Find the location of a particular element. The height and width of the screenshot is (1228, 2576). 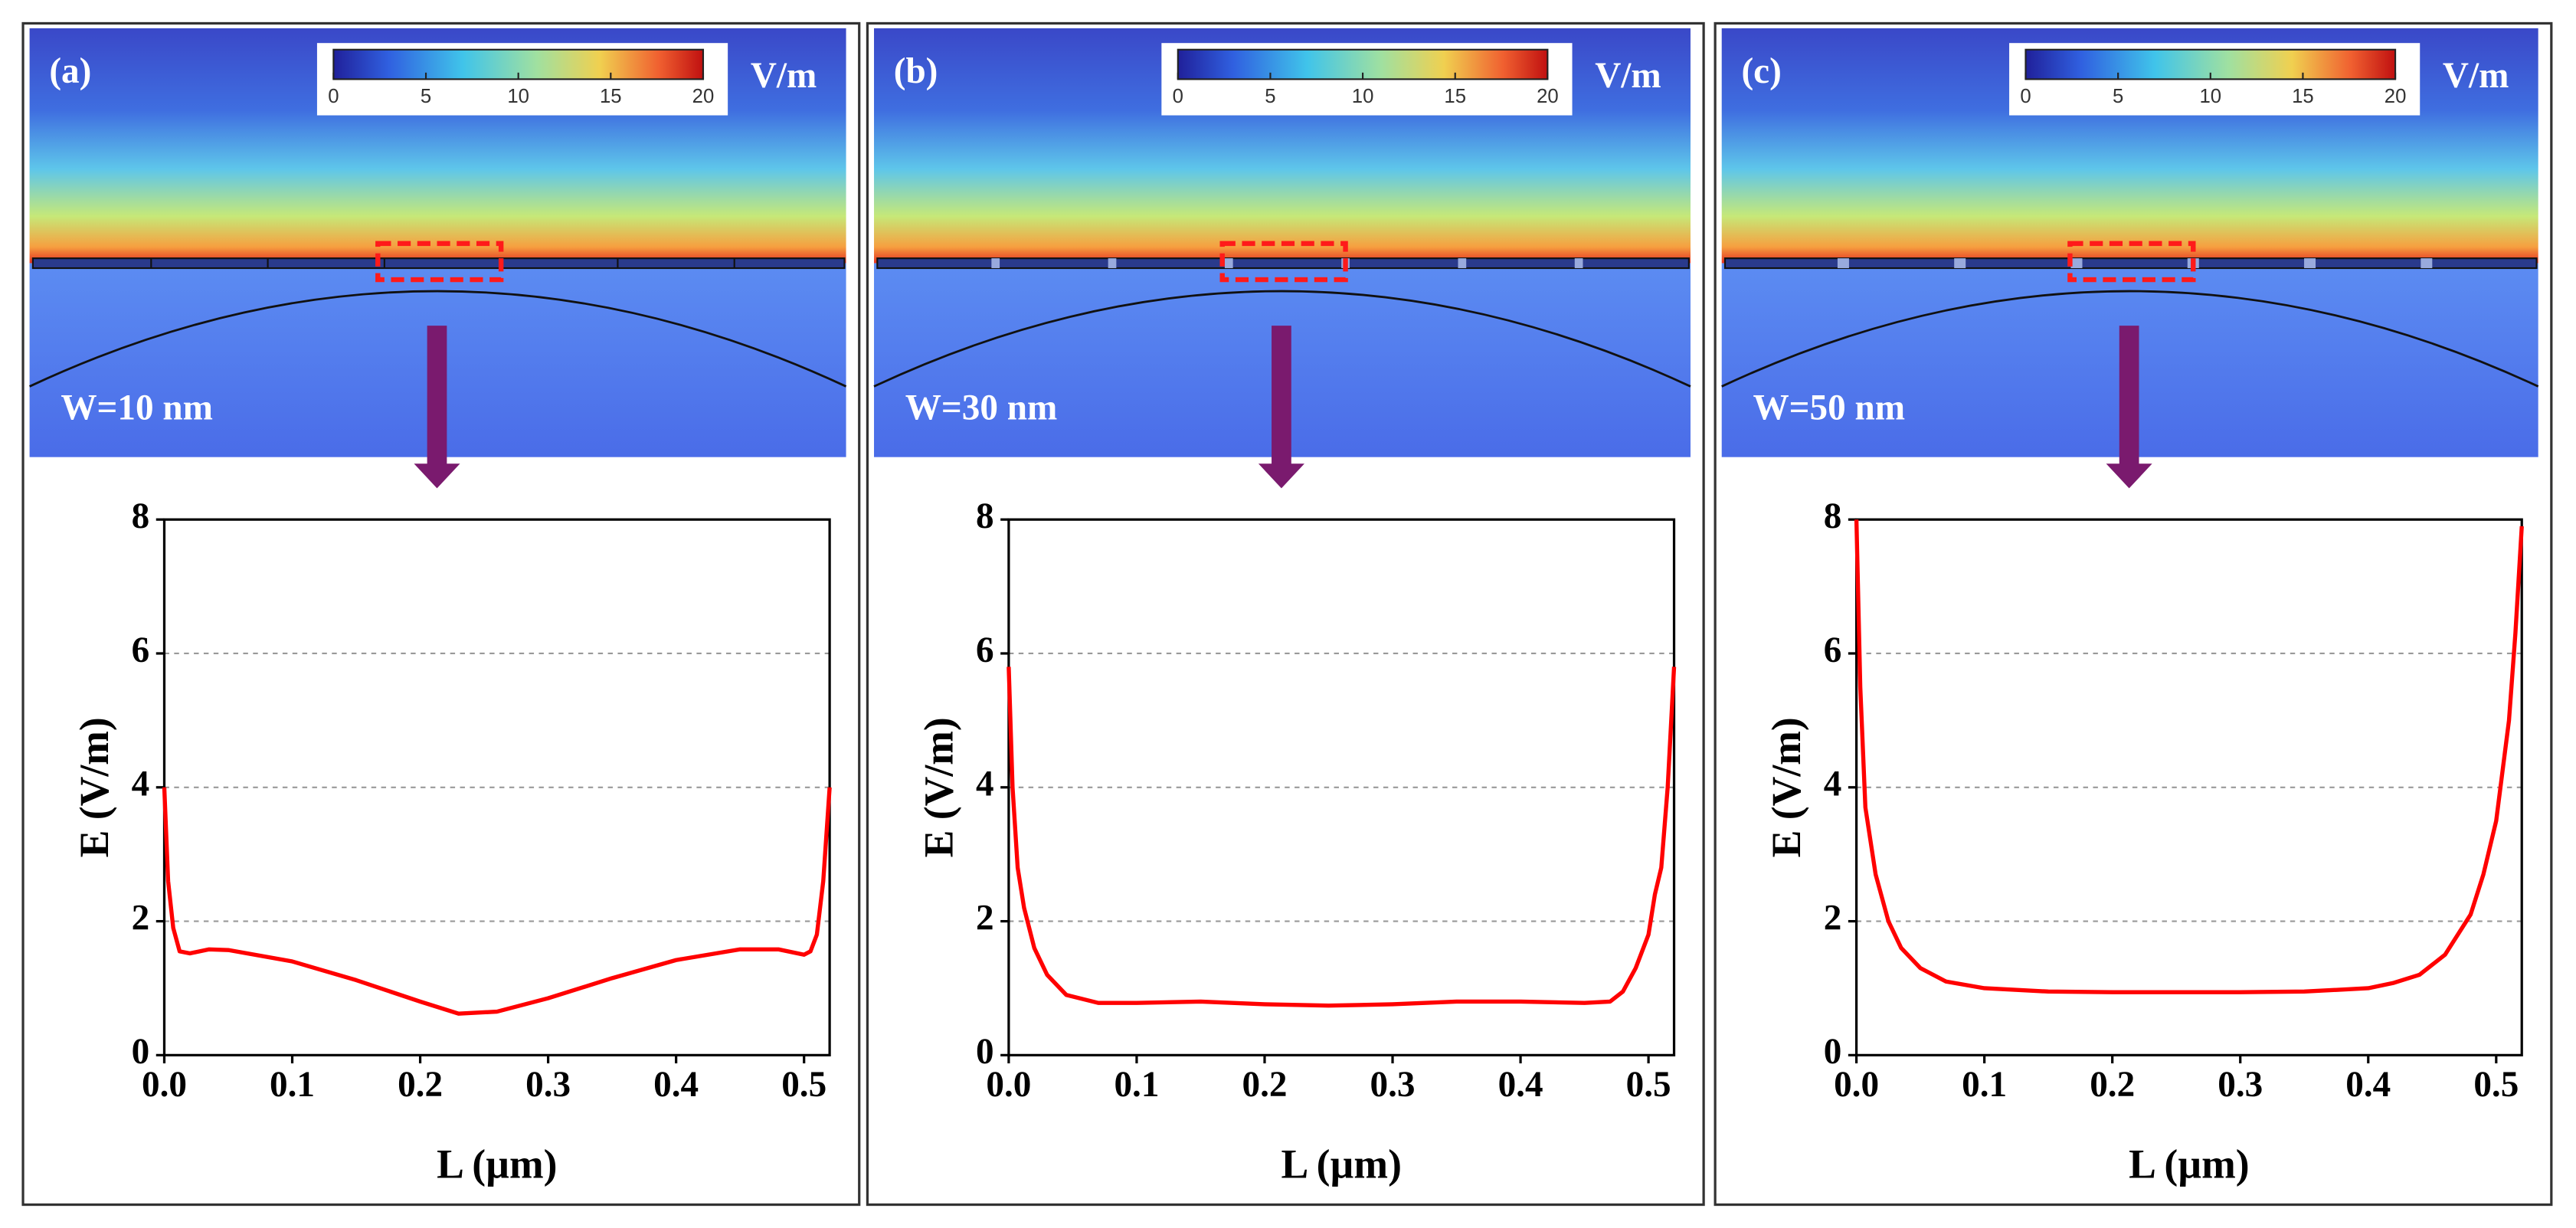

panel-label: (a) is located at coordinates (70, 71).